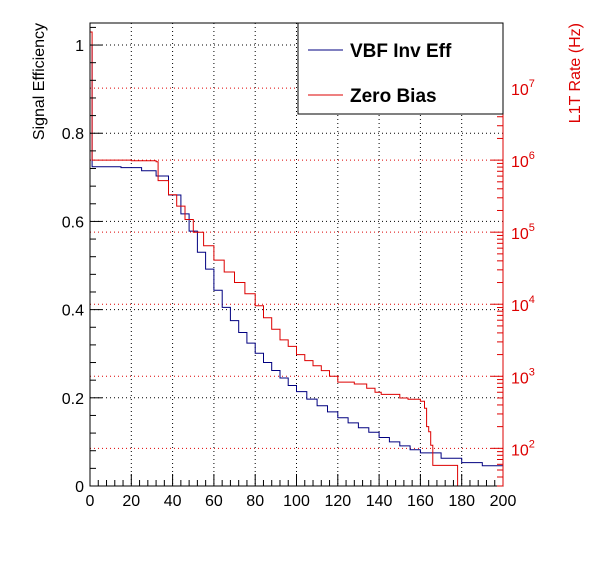 The width and height of the screenshot is (596, 572). What do you see at coordinates (296, 501) in the screenshot?
I see `x-tick-label: 100` at bounding box center [296, 501].